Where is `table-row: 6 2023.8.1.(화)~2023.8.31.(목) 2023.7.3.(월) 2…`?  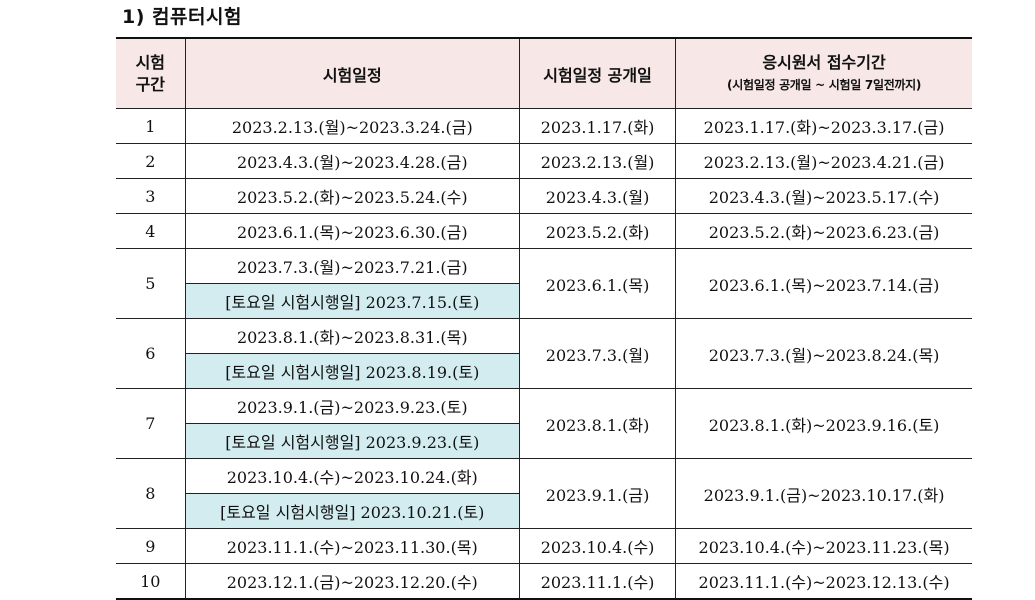
table-row: 6 2023.8.1.(화)~2023.8.31.(목) 2023.7.3.(월) 2… is located at coordinates (544, 353).